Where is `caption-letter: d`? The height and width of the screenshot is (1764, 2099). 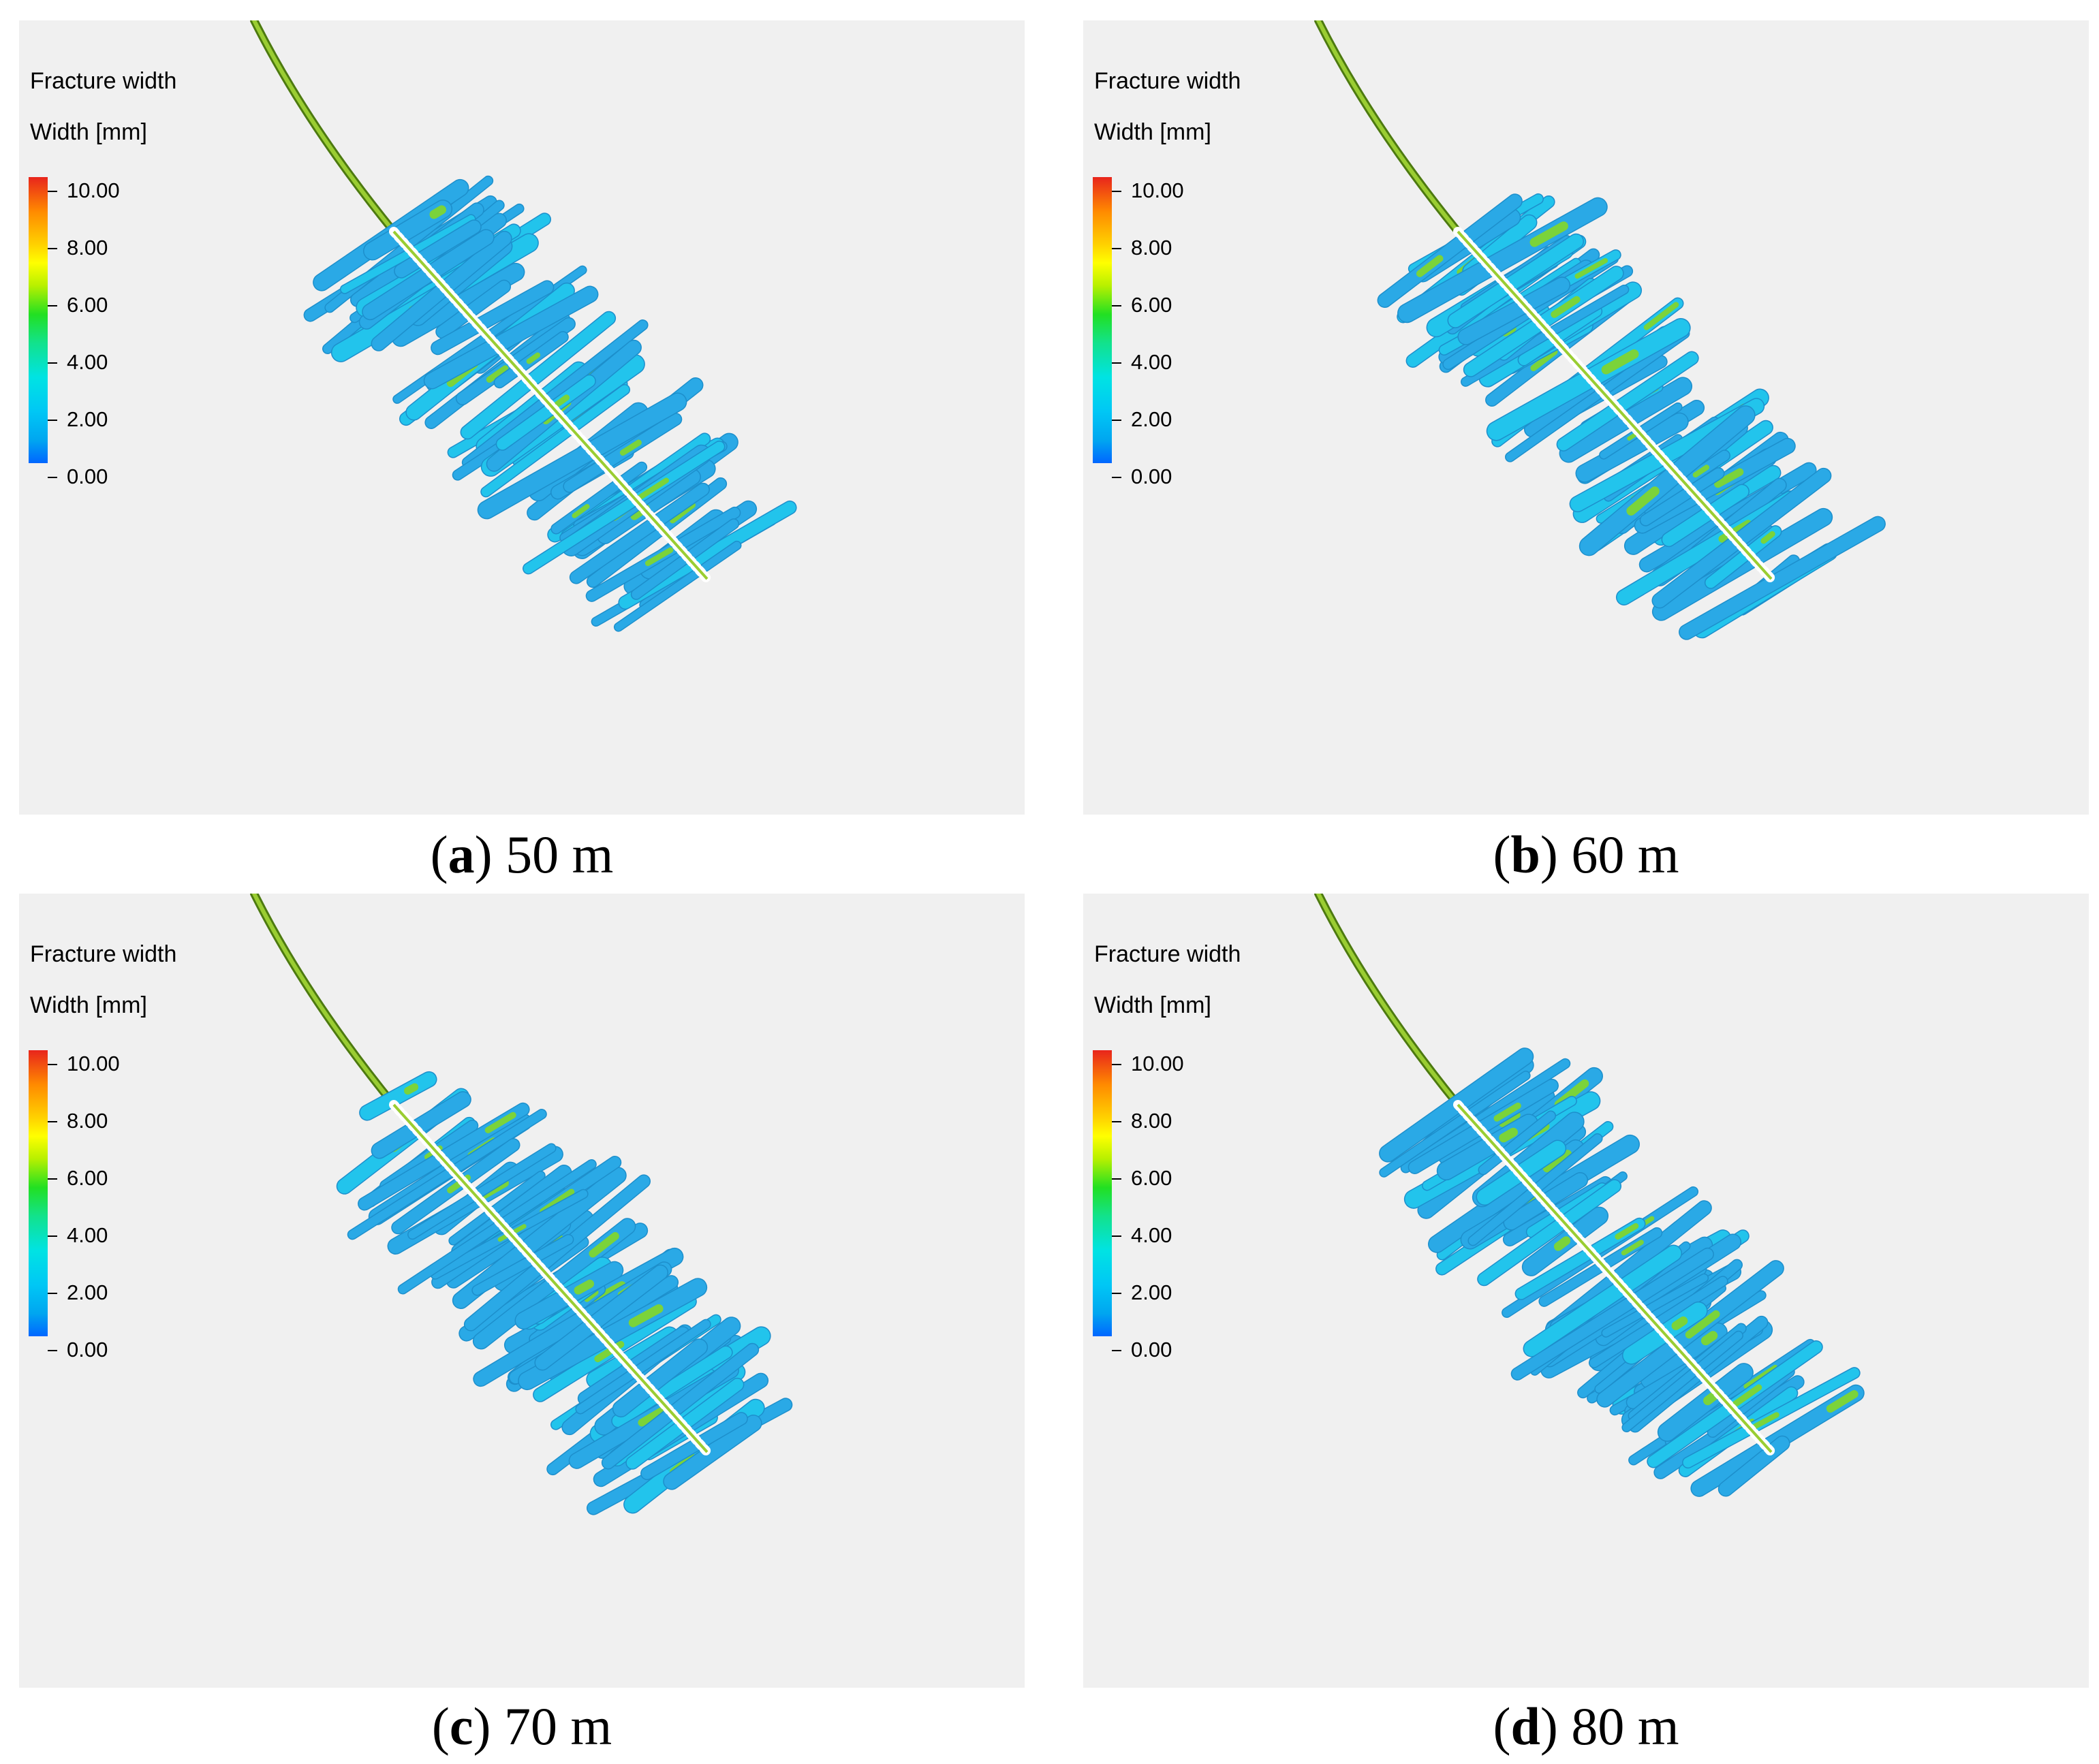 caption-letter: d is located at coordinates (1525, 1726).